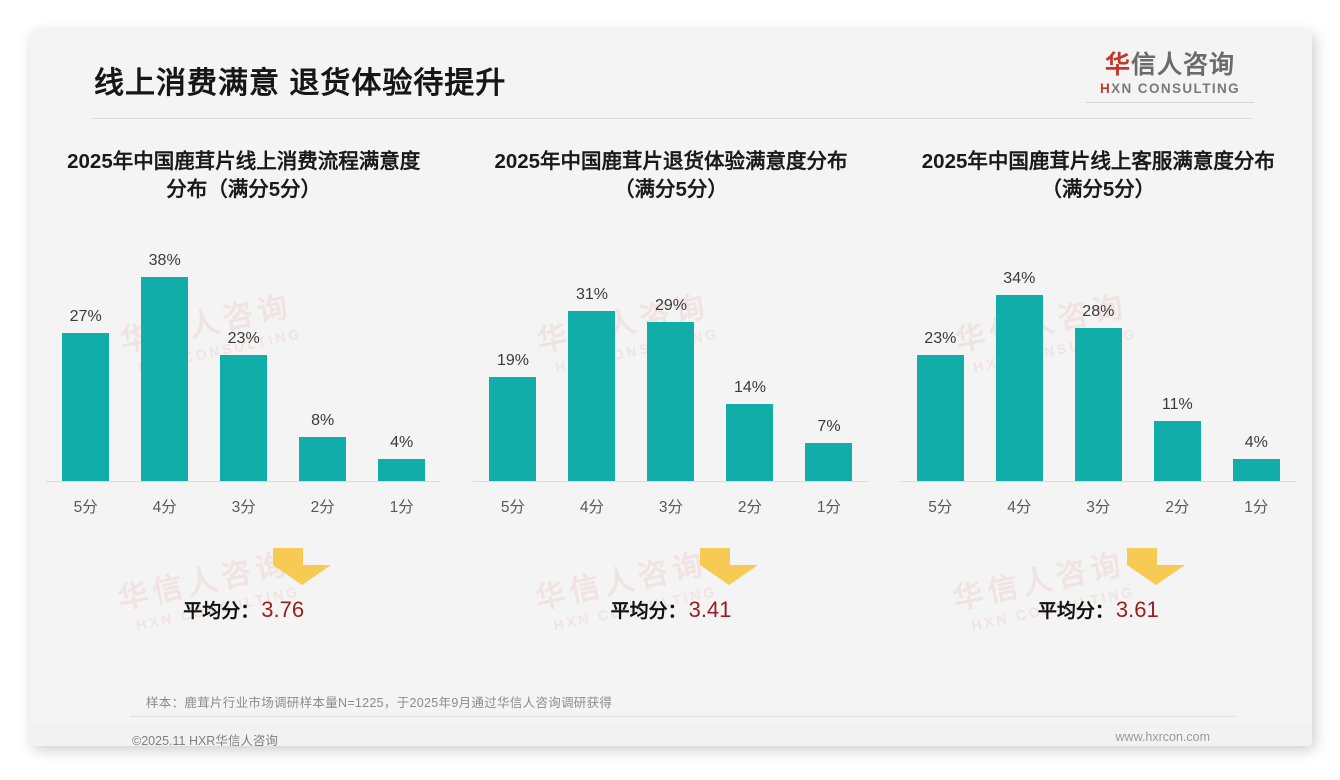  I want to click on bar-item: 34%, so click(1019, 366).